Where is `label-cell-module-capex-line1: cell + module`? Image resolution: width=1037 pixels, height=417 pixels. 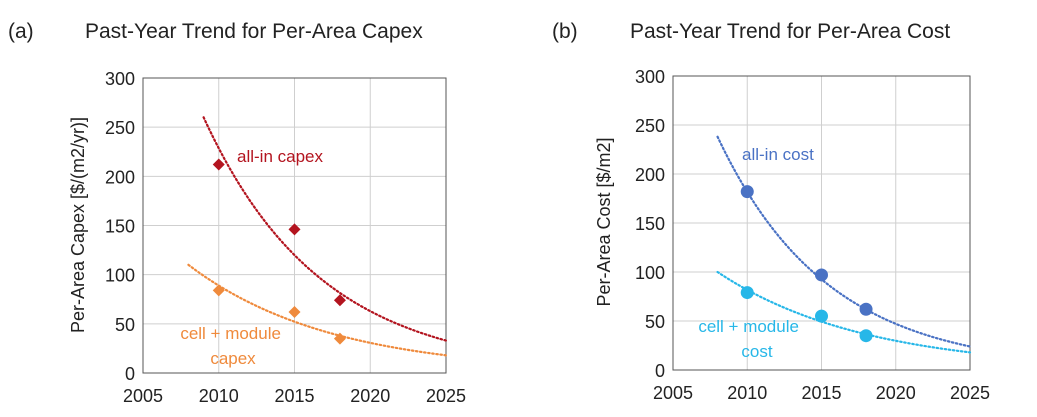 label-cell-module-capex-line1: cell + module is located at coordinates (230, 333).